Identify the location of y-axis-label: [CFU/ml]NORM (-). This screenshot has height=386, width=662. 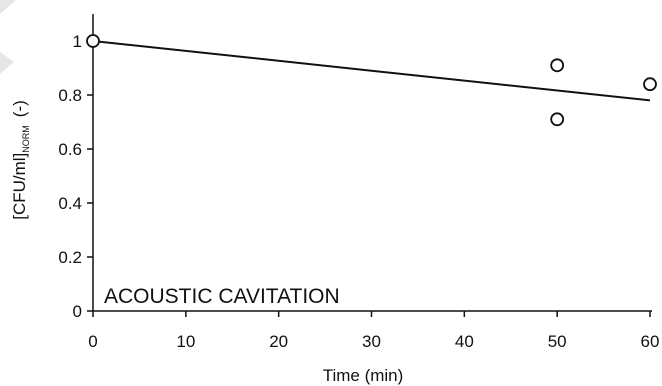
(20, 160).